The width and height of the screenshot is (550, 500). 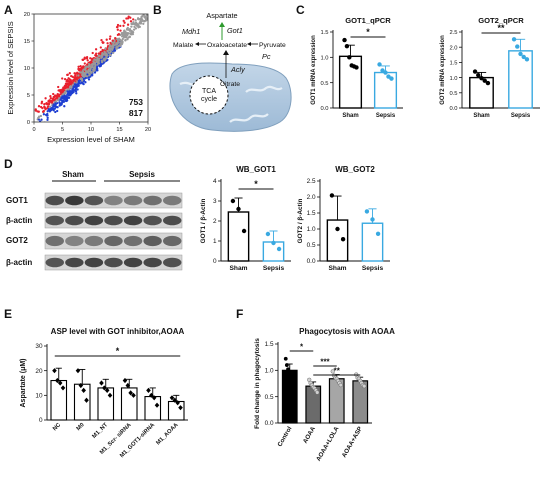 I want to click on significance-label: *, so click(x=256, y=184).